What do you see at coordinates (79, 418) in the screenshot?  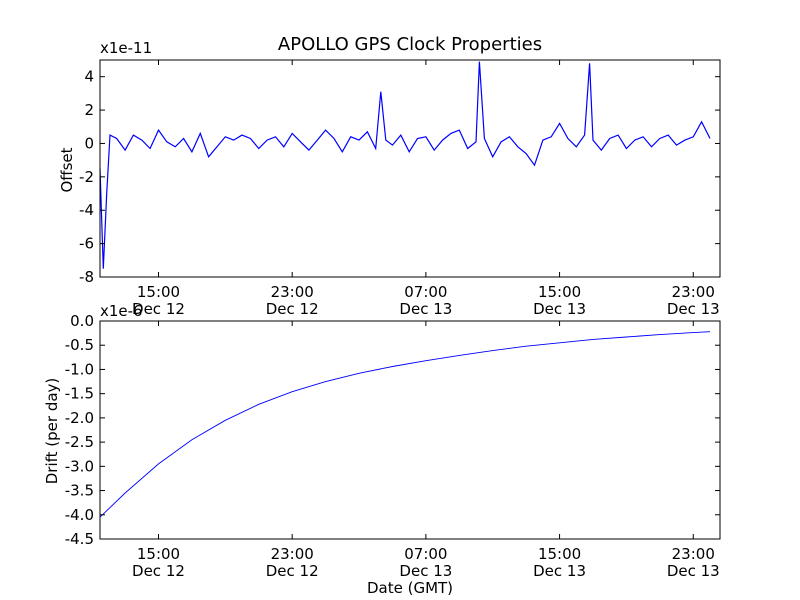 I see `drift-y-tick-label: -2.0` at bounding box center [79, 418].